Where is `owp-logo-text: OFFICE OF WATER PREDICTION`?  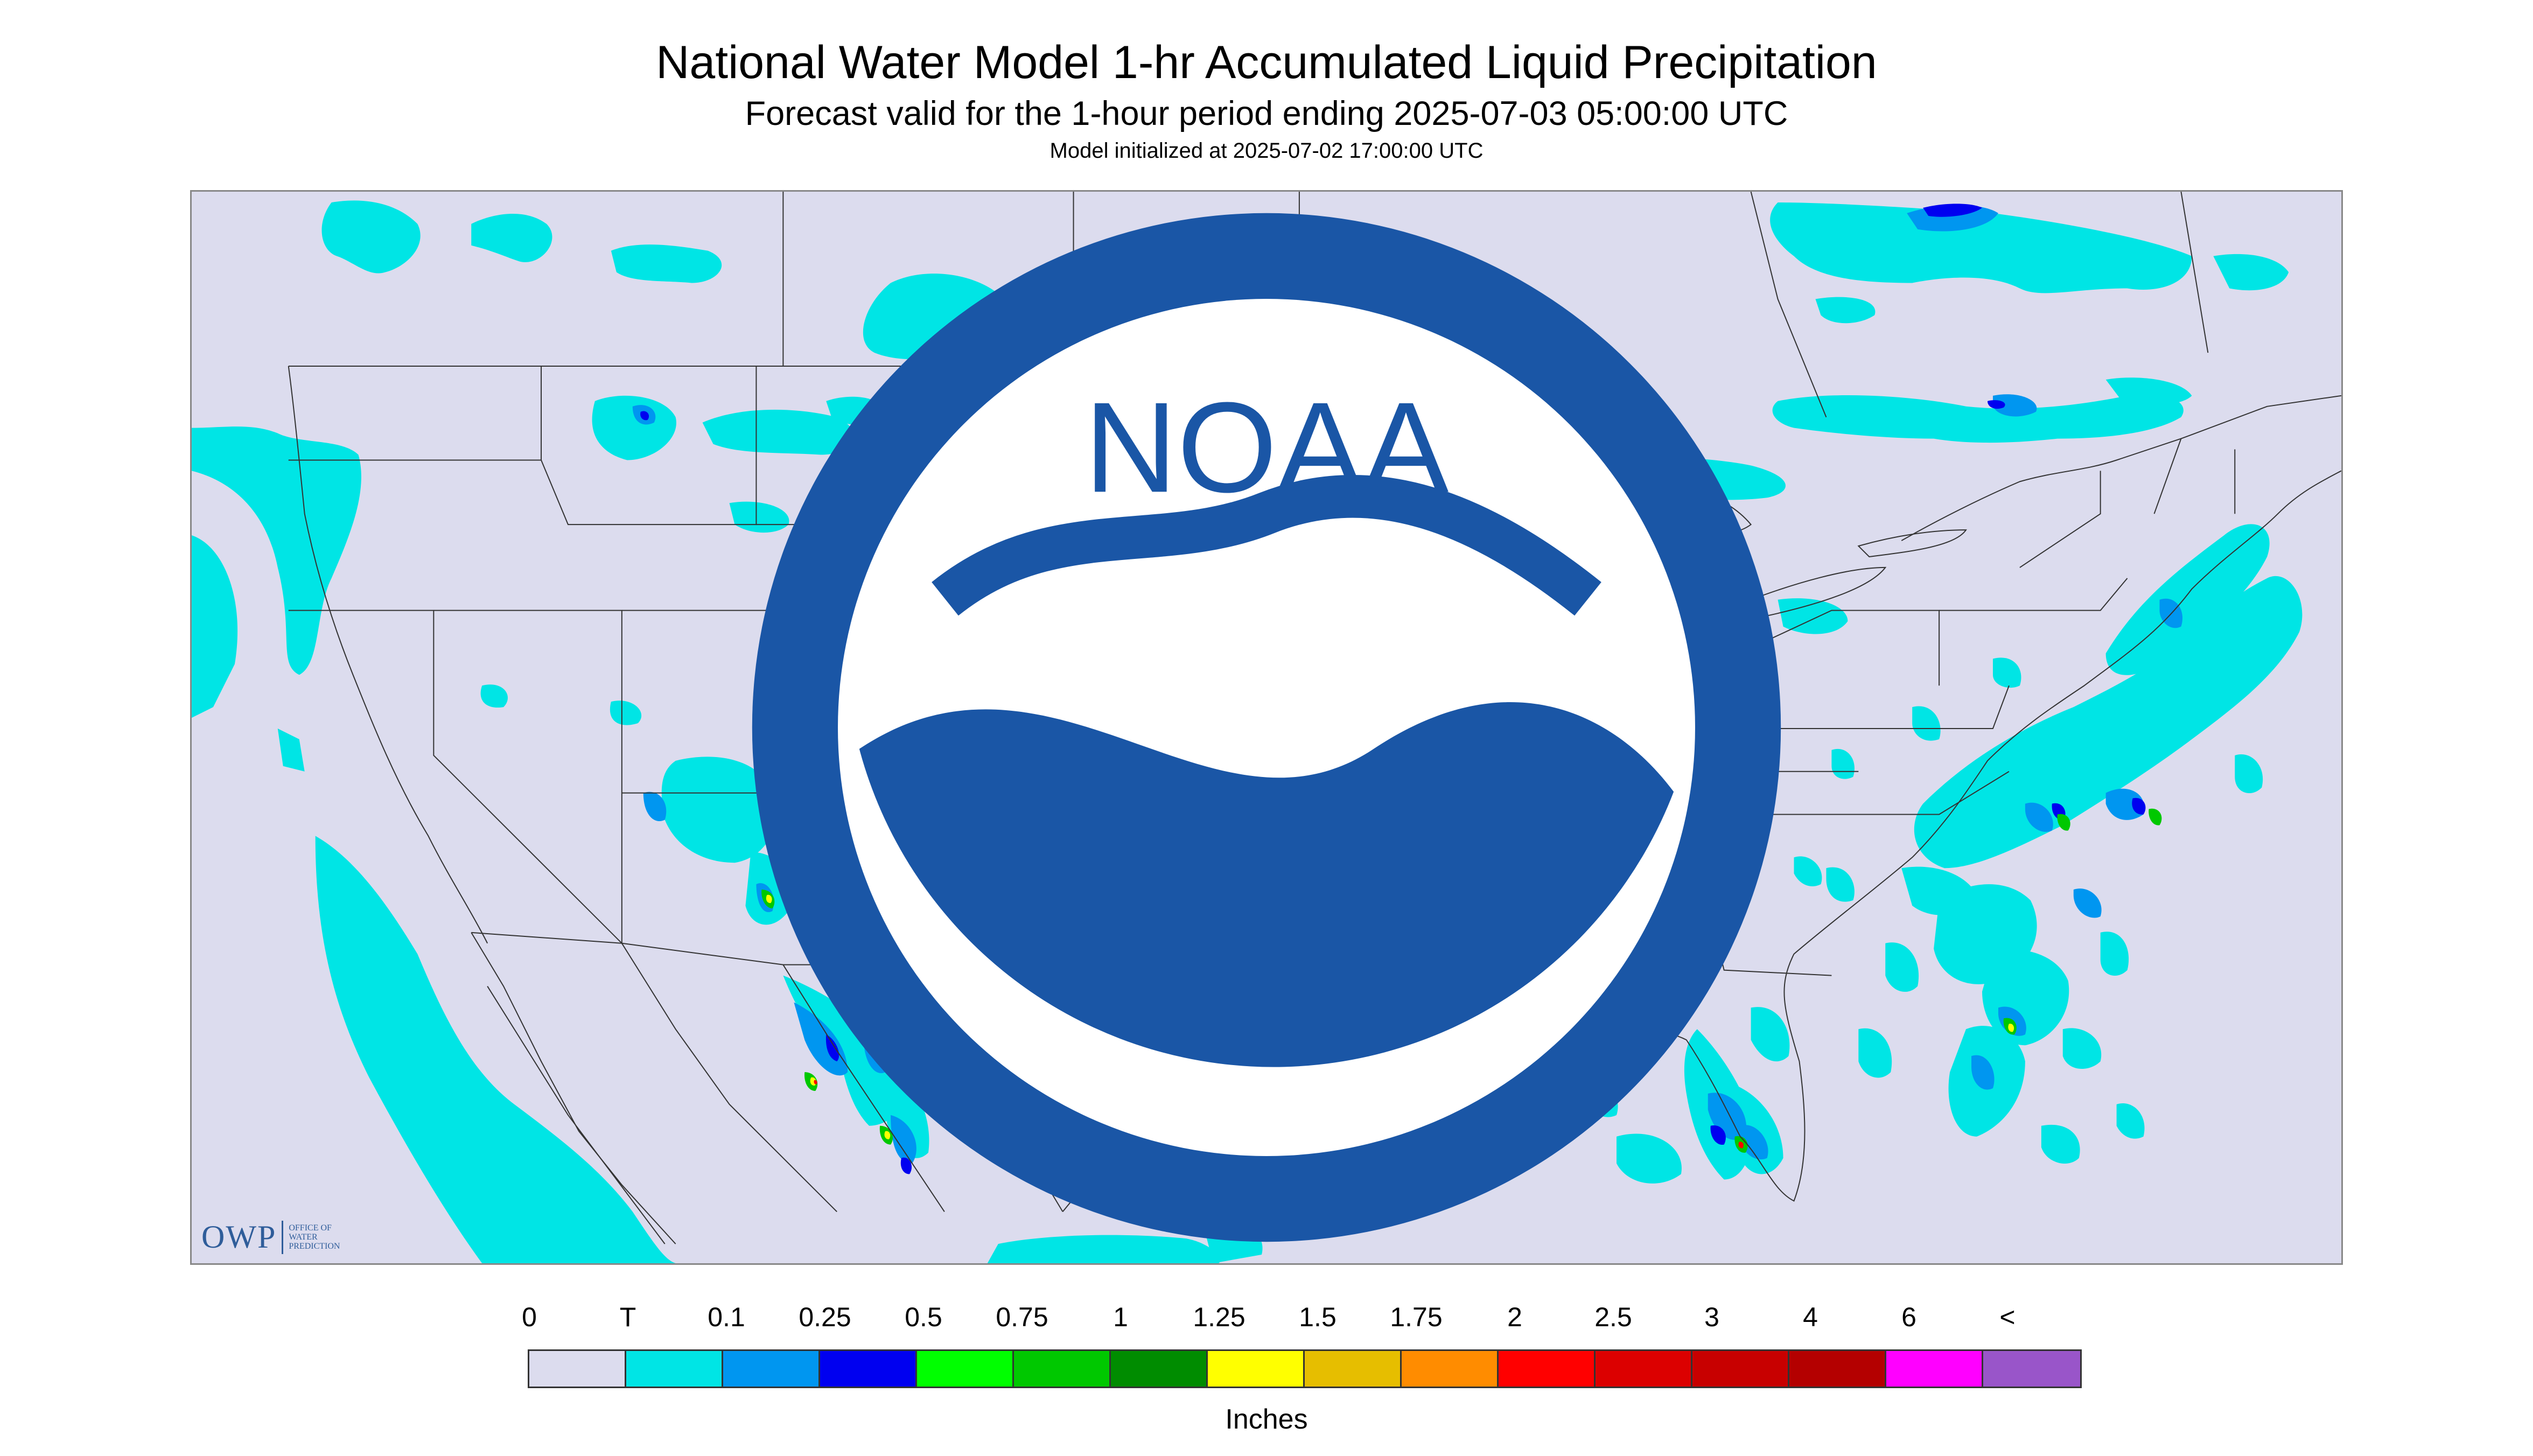 owp-logo-text: OFFICE OF WATER PREDICTION is located at coordinates (314, 1237).